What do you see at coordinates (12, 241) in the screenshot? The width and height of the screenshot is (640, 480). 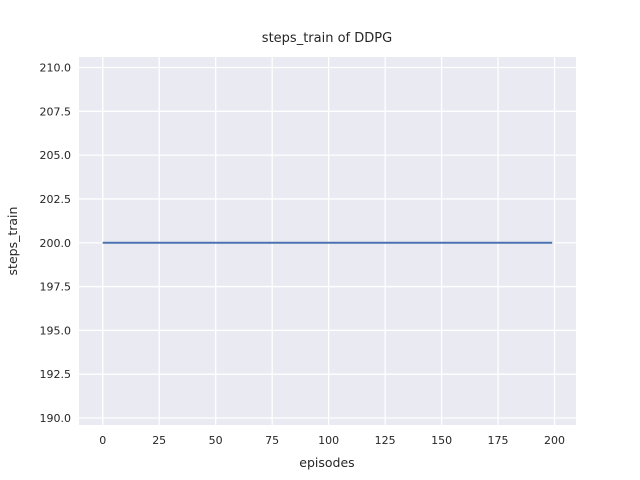 I see `y-axis-label: steps_train` at bounding box center [12, 241].